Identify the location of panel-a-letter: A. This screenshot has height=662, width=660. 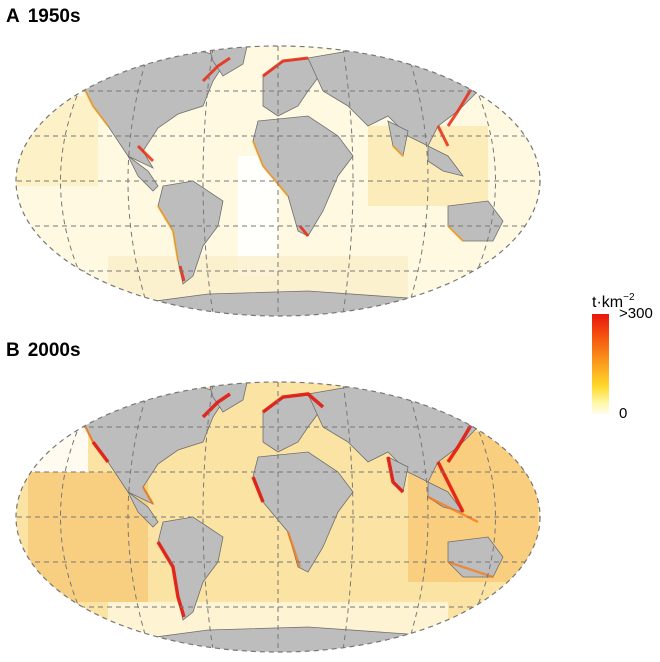
(13, 16).